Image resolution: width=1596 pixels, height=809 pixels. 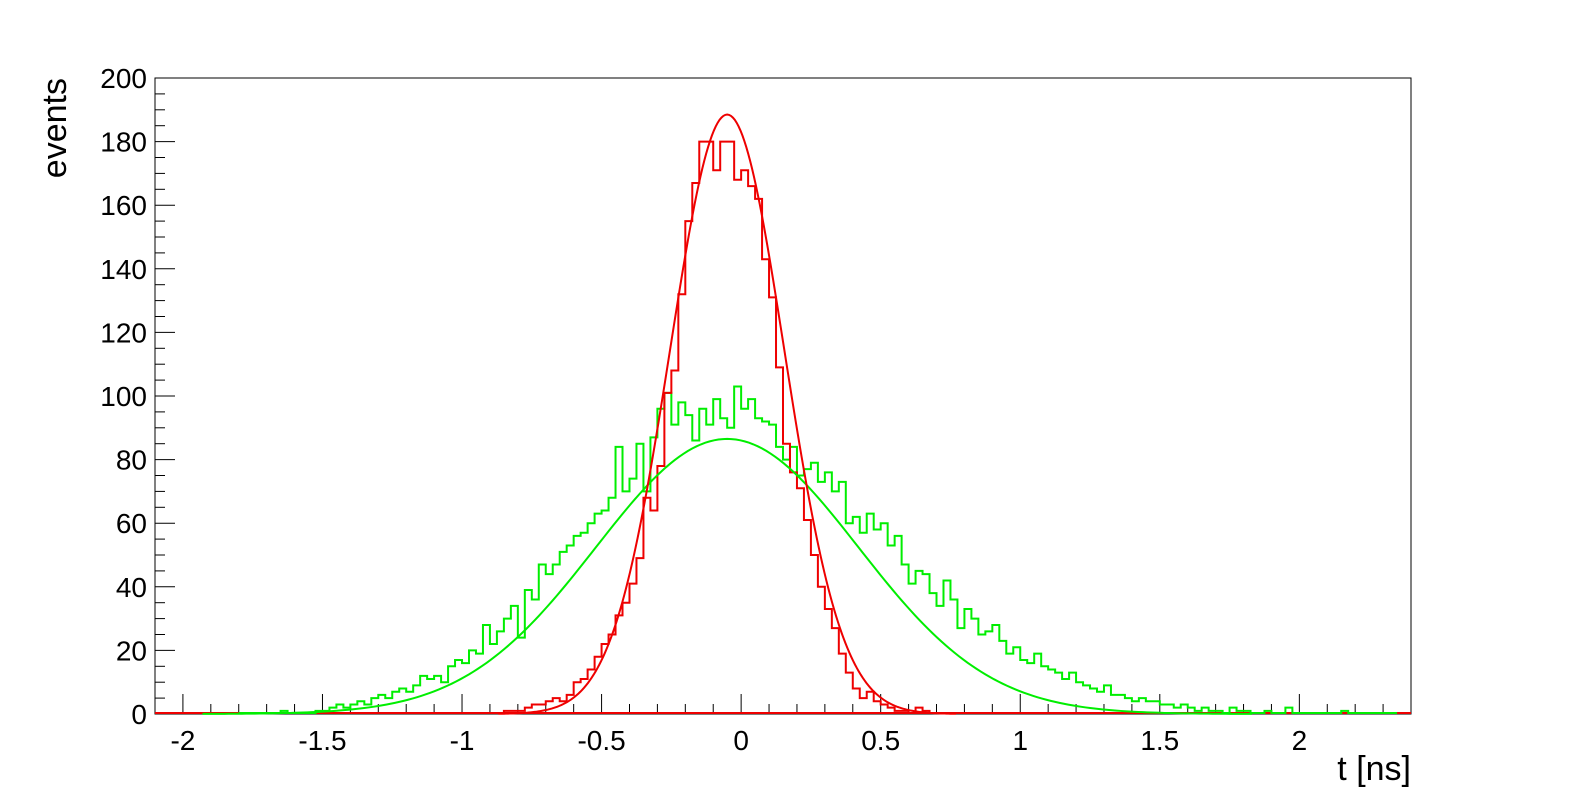 What do you see at coordinates (123, 142) in the screenshot?
I see `y-tick-label: 180` at bounding box center [123, 142].